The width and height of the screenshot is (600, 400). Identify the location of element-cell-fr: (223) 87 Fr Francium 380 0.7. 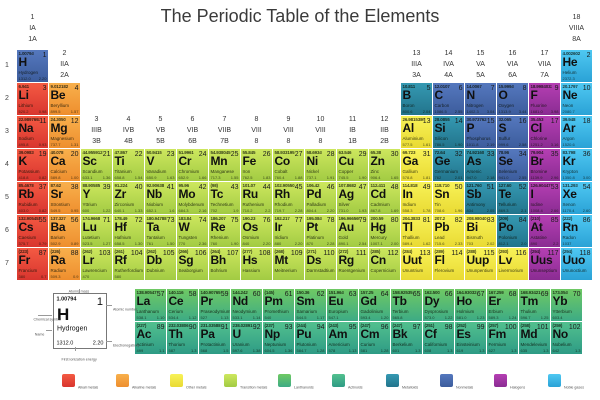
(32, 264).